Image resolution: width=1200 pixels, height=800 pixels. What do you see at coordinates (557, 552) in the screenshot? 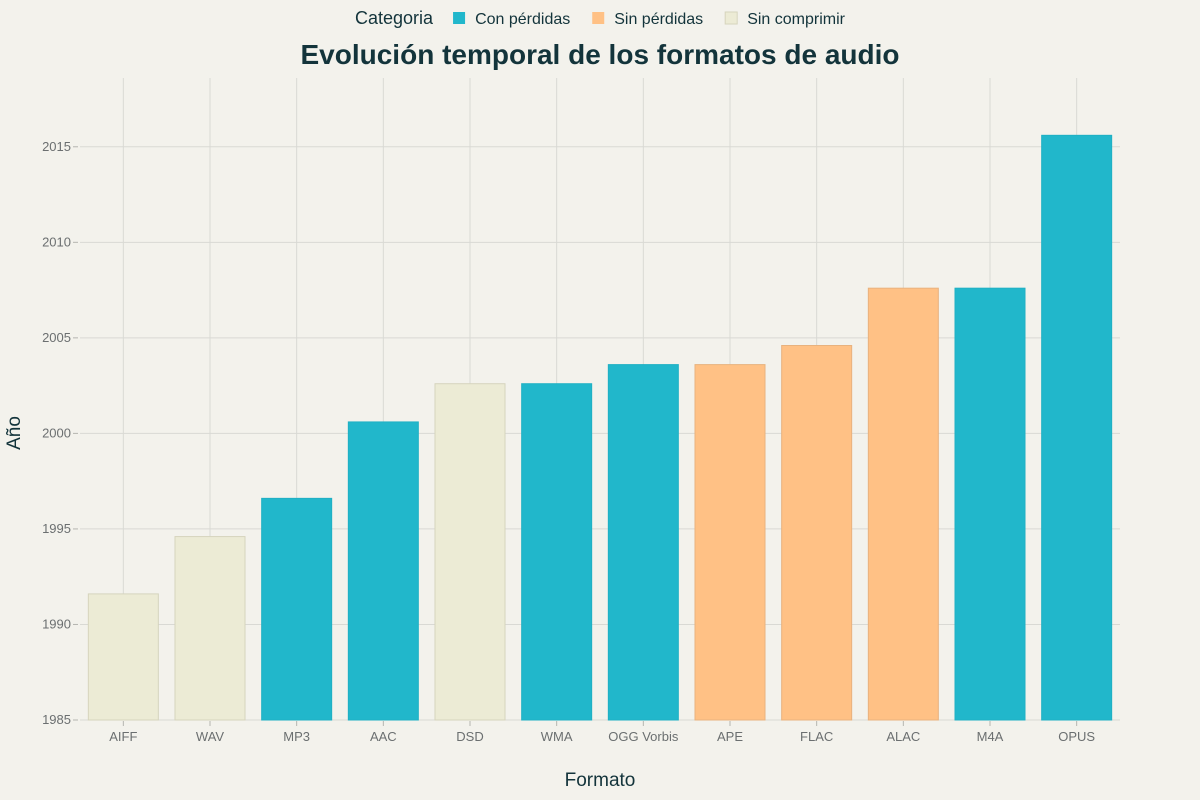
I see `bar-wma` at bounding box center [557, 552].